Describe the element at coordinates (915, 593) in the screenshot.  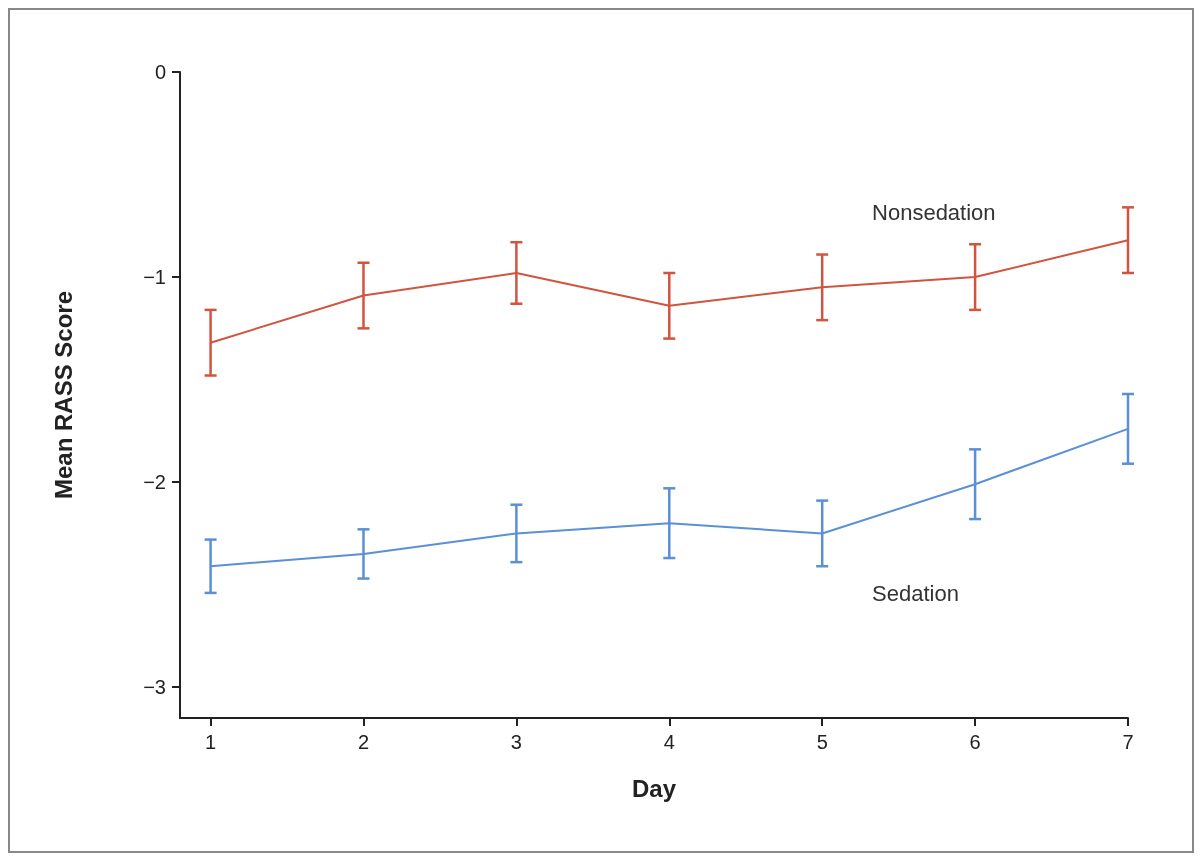
I see `text: Sedation` at that location.